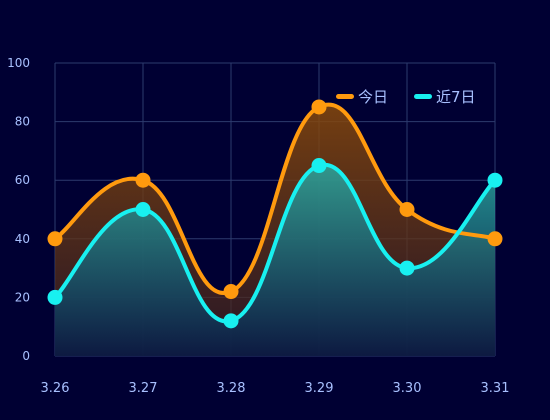 This screenshot has height=420, width=550. I want to click on y-tick-label: 80, so click(22, 122).